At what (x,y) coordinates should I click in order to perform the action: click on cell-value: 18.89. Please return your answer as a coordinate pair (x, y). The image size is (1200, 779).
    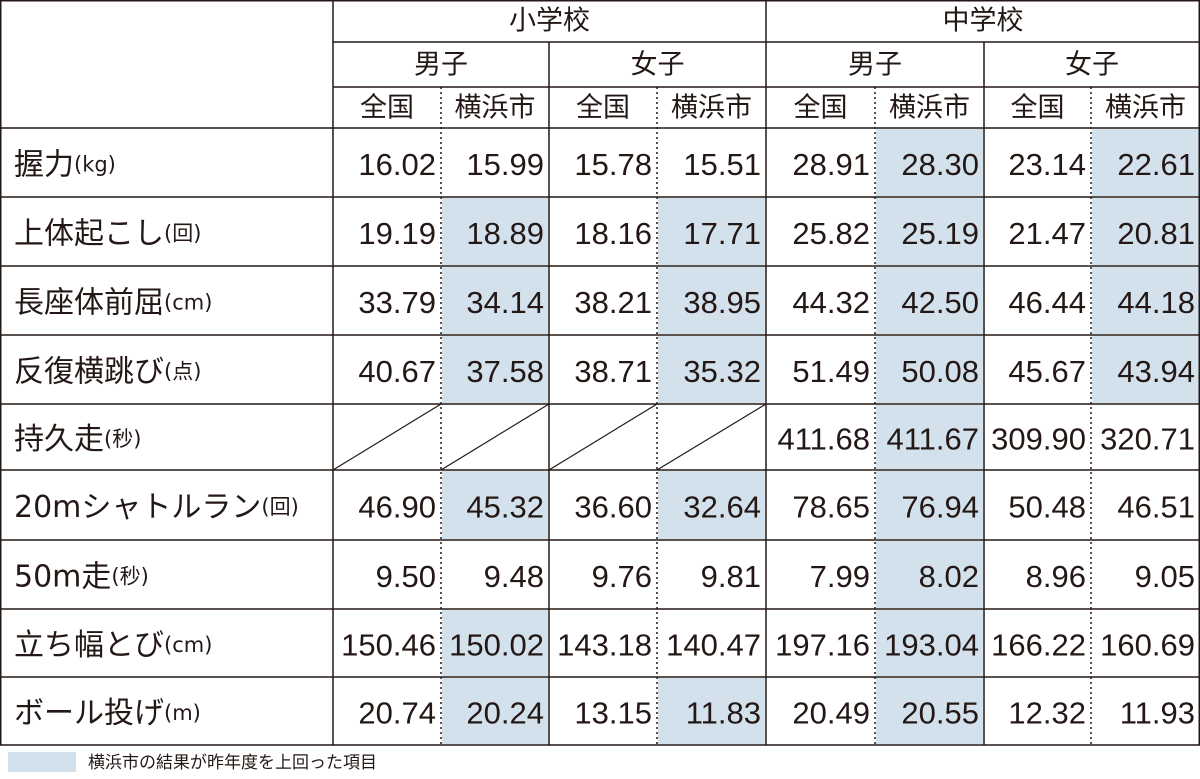
    Looking at the image, I should click on (505, 233).